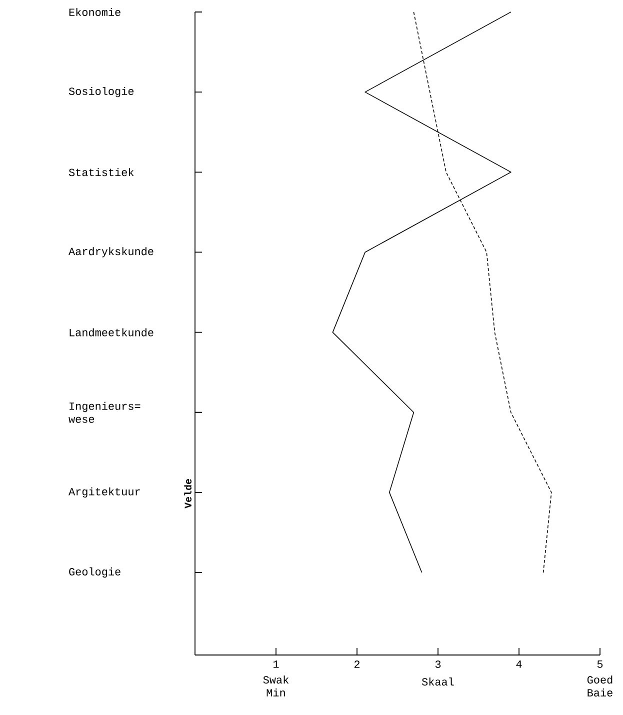 The width and height of the screenshot is (623, 715). What do you see at coordinates (276, 664) in the screenshot?
I see `x-tick-label: 1` at bounding box center [276, 664].